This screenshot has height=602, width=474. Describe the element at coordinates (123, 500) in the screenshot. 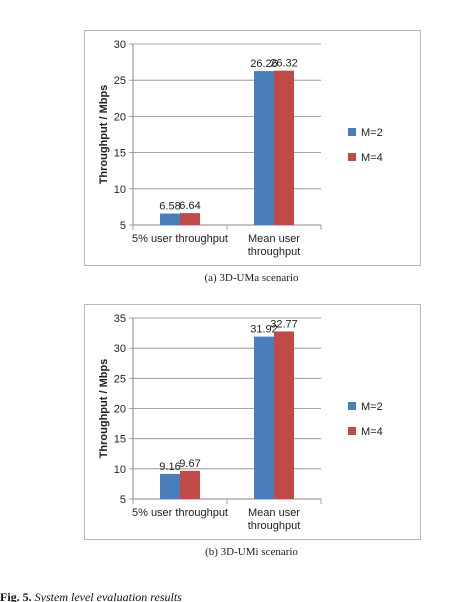

I see `chart-b-y-tick-label: 5` at that location.